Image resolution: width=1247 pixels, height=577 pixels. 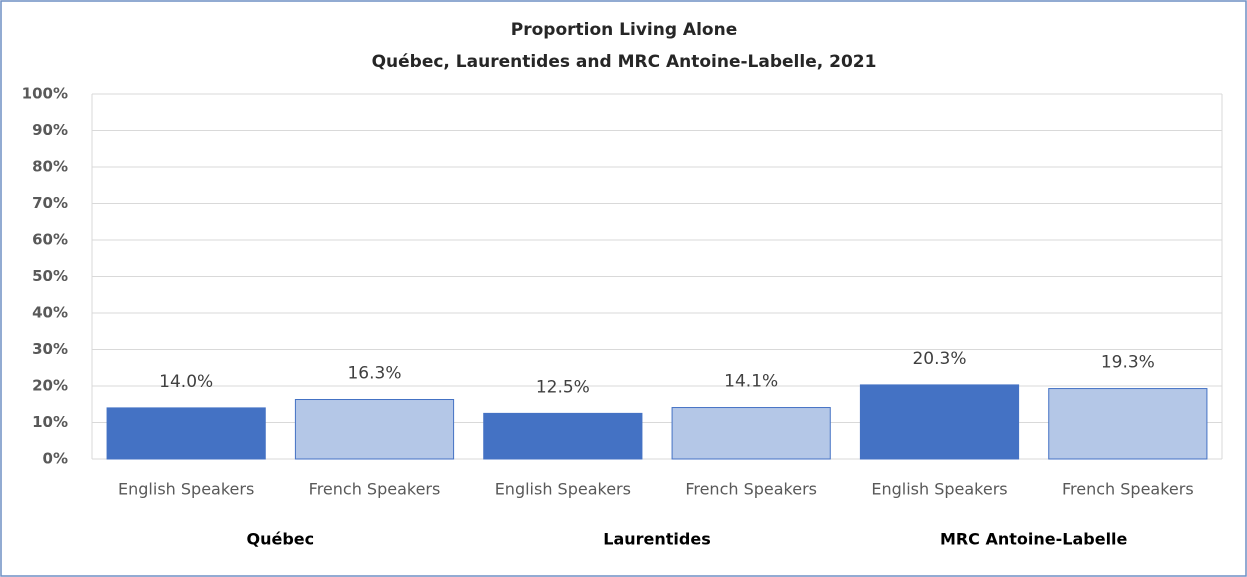 I want to click on y-tick-label: 0%, so click(x=55, y=459).